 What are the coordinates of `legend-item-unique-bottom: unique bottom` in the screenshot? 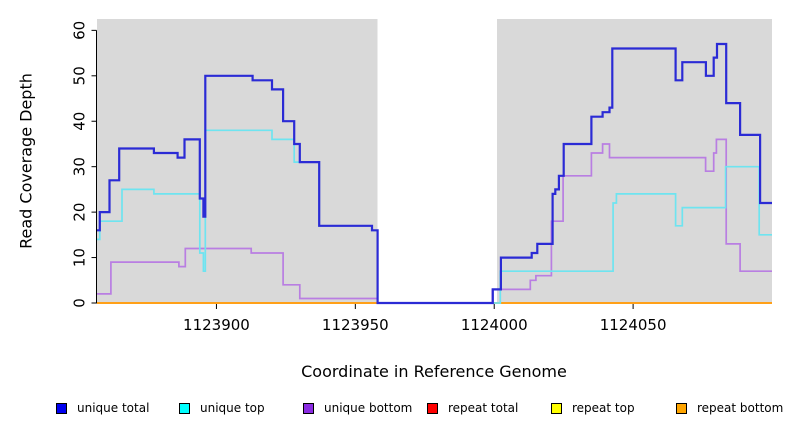 It's located at (357, 408).